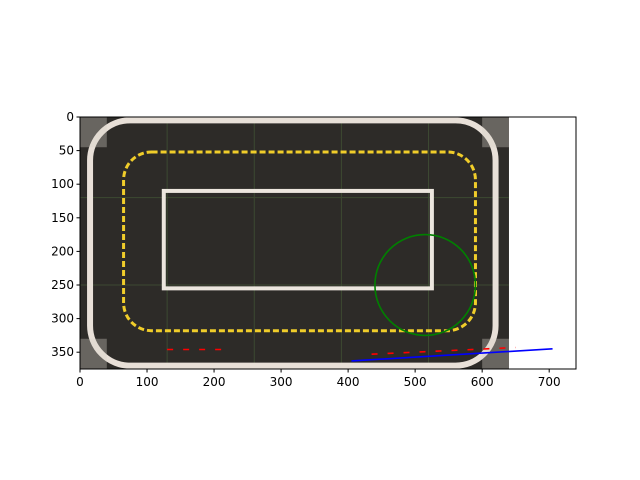 Image resolution: width=640 pixels, height=480 pixels. Describe the element at coordinates (214, 382) in the screenshot. I see `x-tick-label: 200` at that location.